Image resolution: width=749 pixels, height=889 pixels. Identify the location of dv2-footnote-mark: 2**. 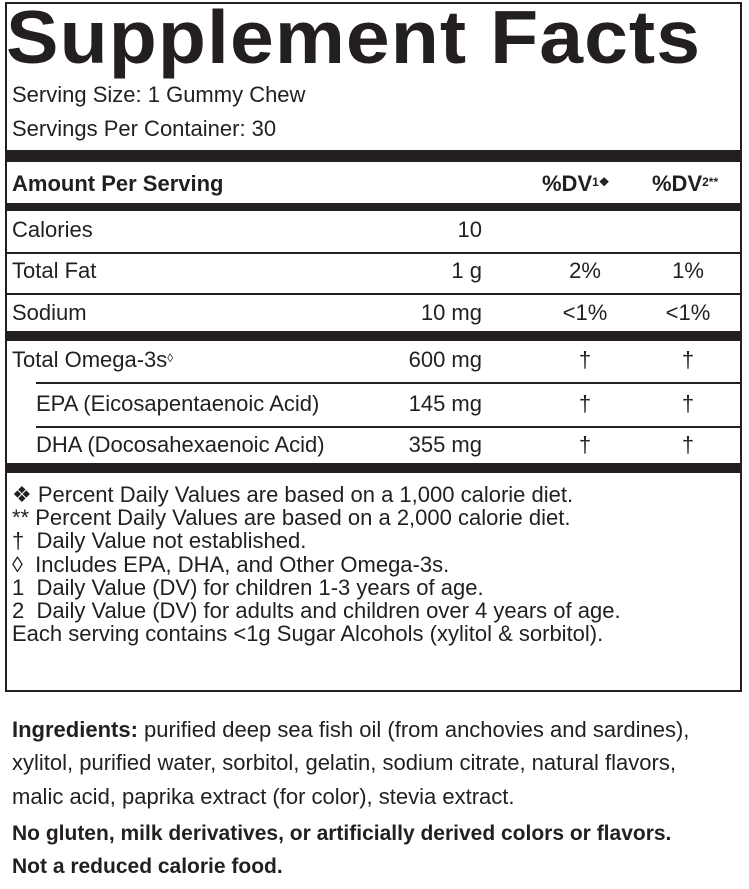
(710, 182).